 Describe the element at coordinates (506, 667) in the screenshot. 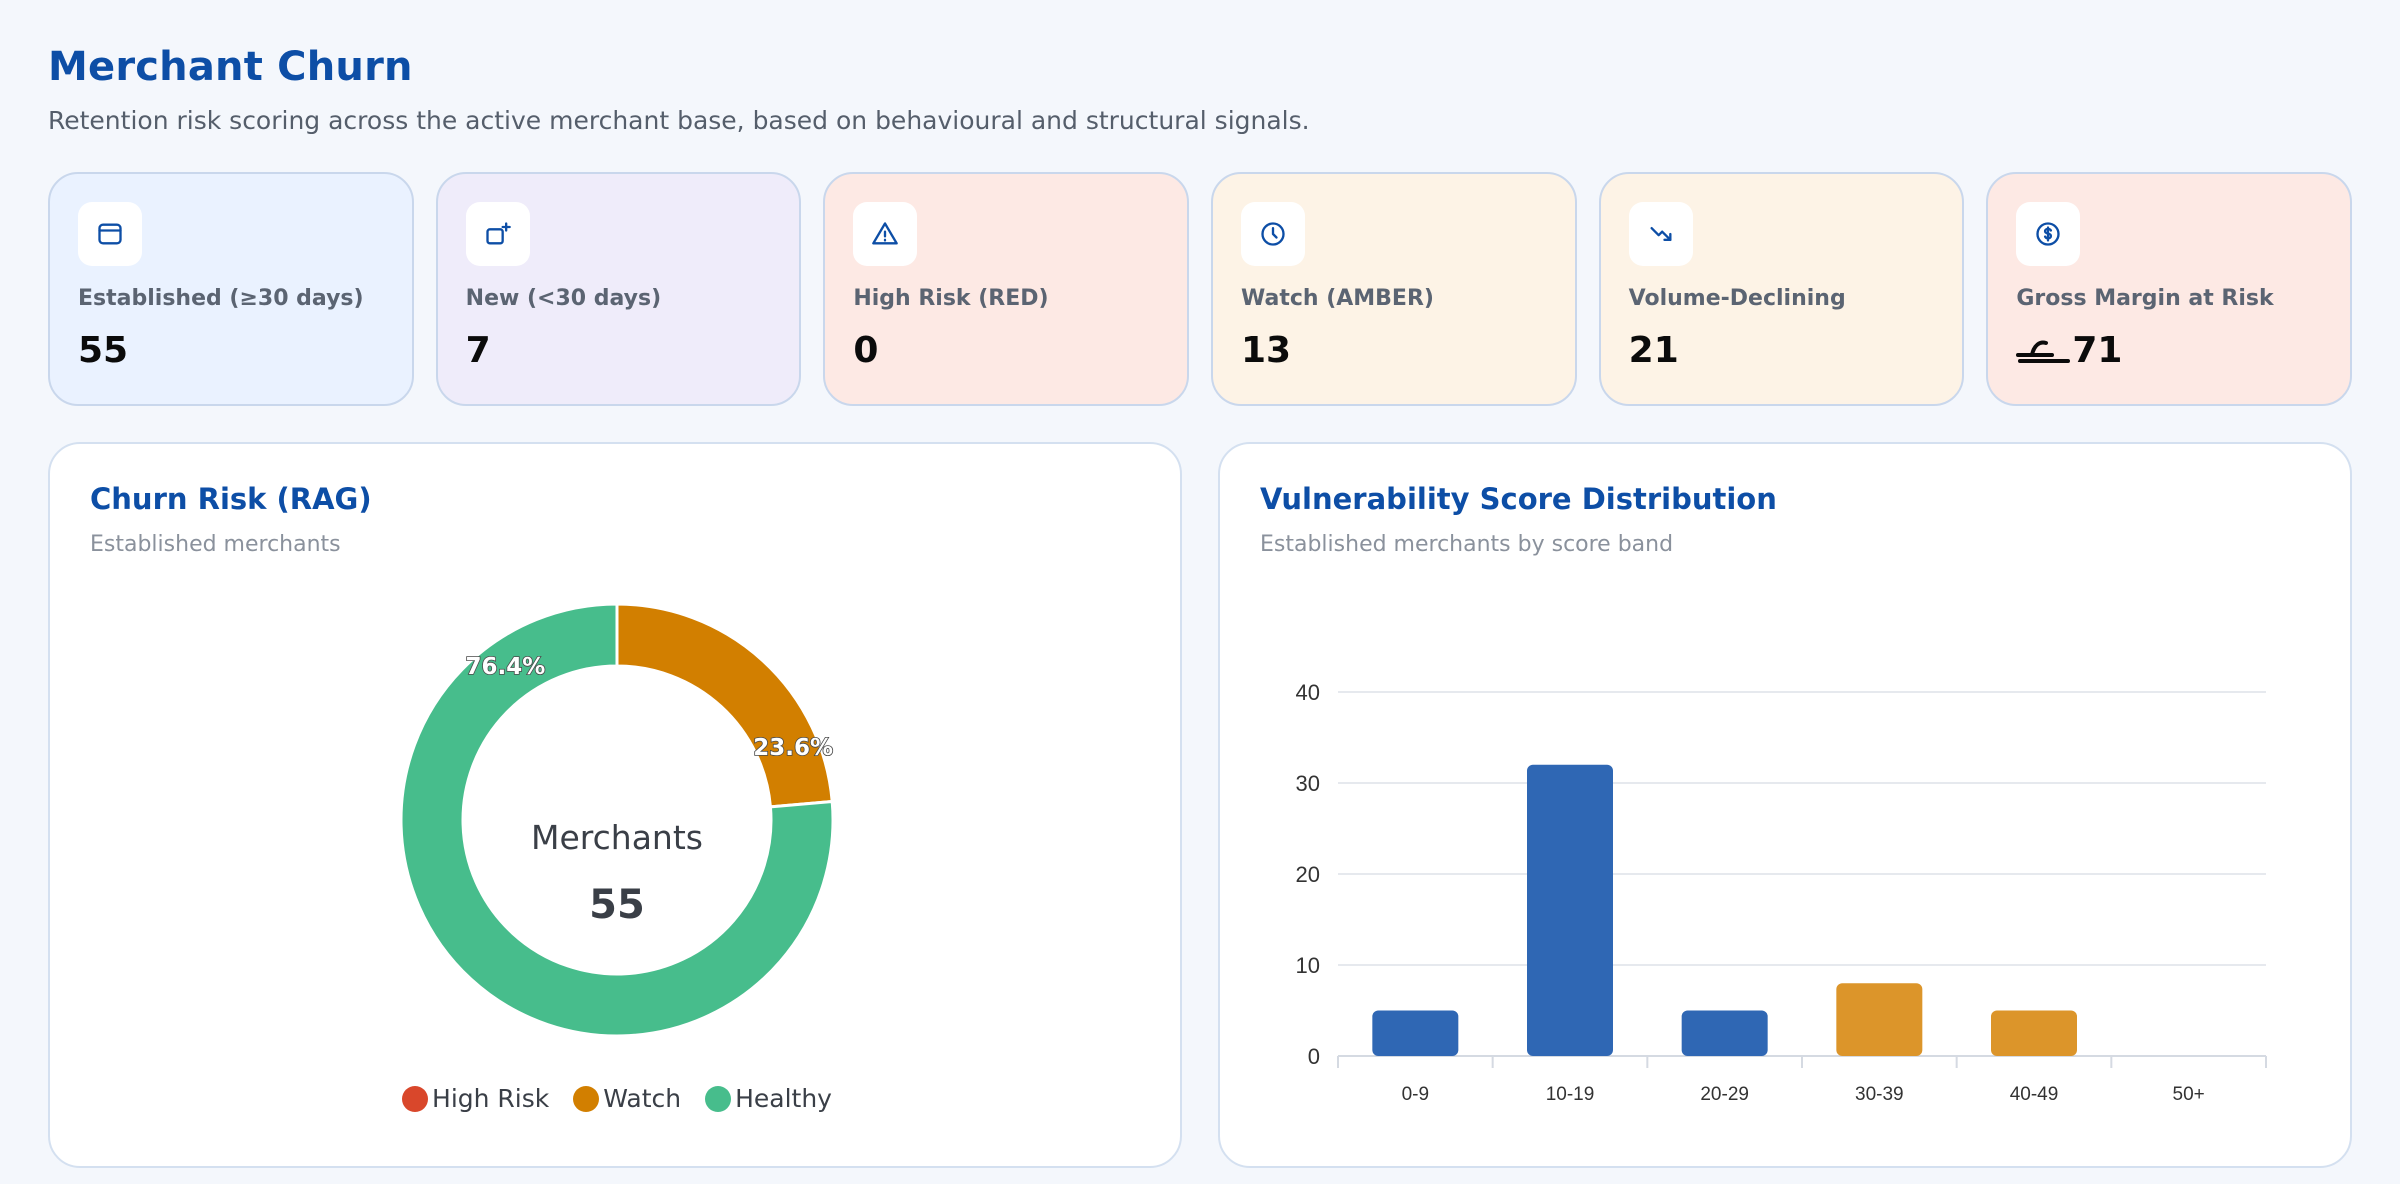

I see `donut-percent-label: 76.4%` at that location.